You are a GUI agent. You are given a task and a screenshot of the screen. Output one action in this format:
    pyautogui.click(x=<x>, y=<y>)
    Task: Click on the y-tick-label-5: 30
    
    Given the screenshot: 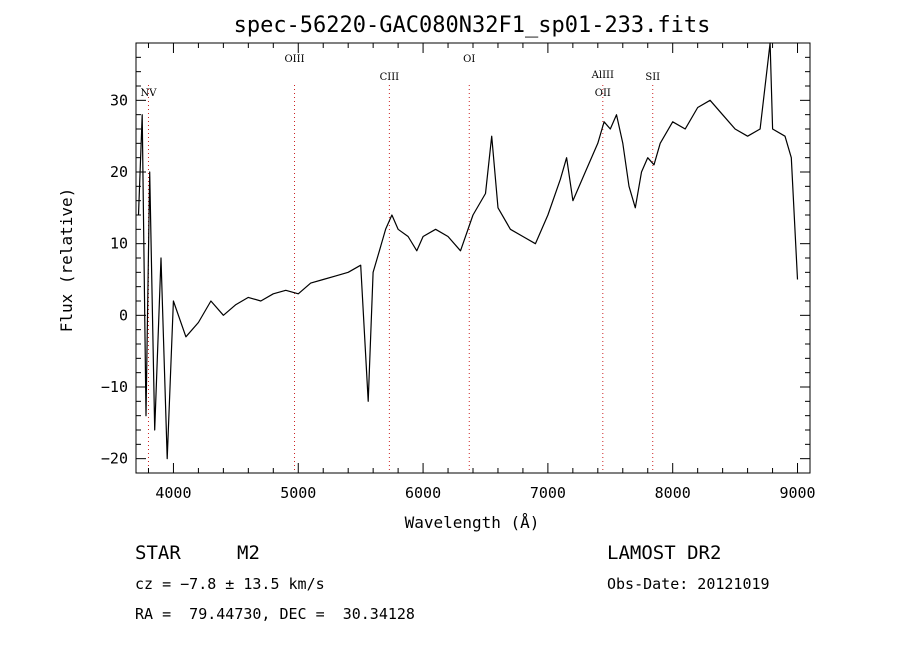 What is the action you would take?
    pyautogui.click(x=119, y=100)
    